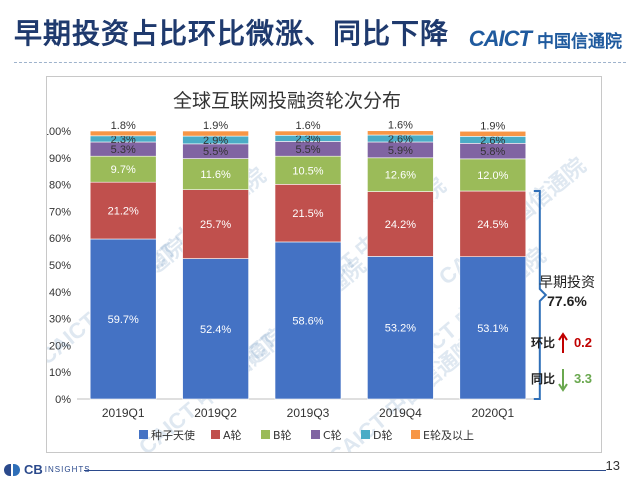  I want to click on data-label: 52.4%, so click(215, 330).